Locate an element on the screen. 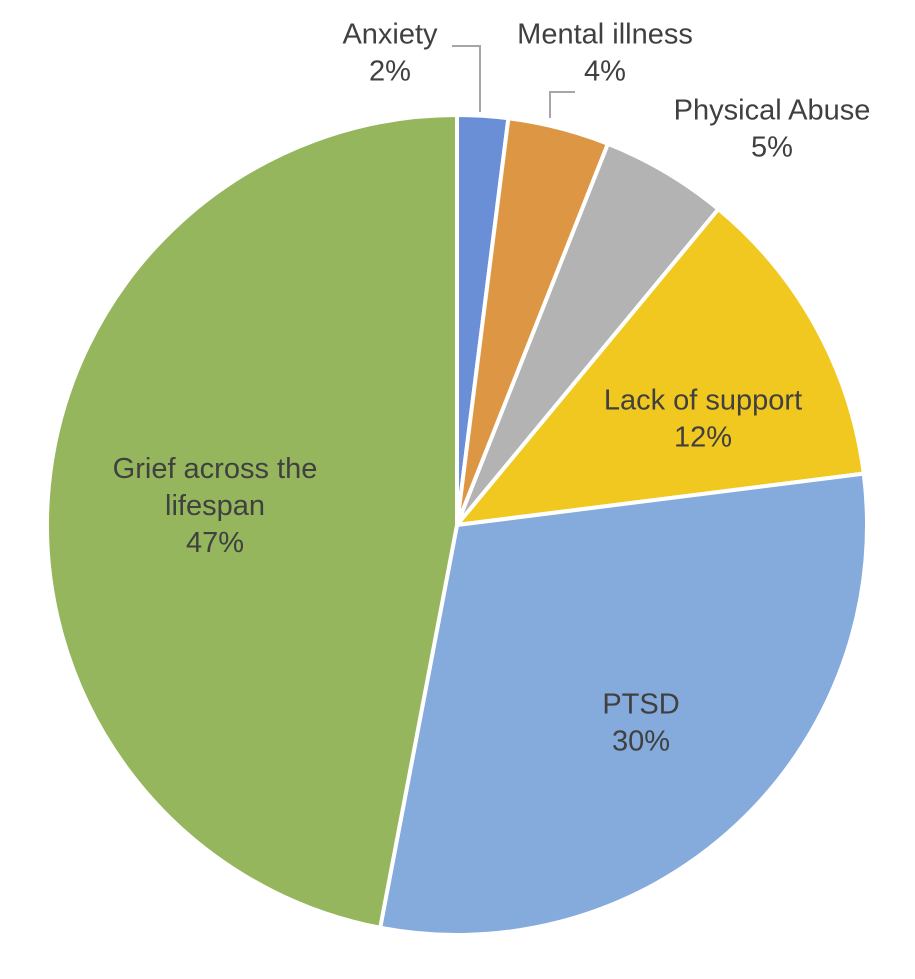  data-label-value: 5% is located at coordinates (772, 148).